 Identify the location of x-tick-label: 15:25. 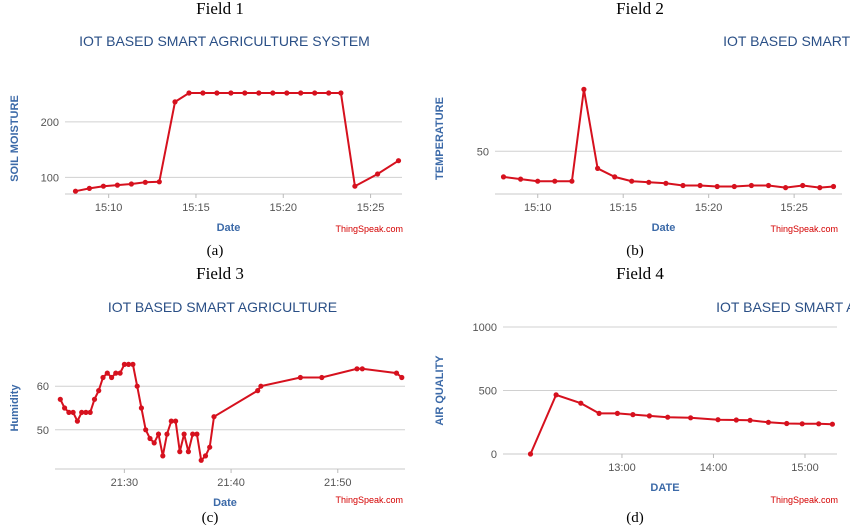
(371, 208).